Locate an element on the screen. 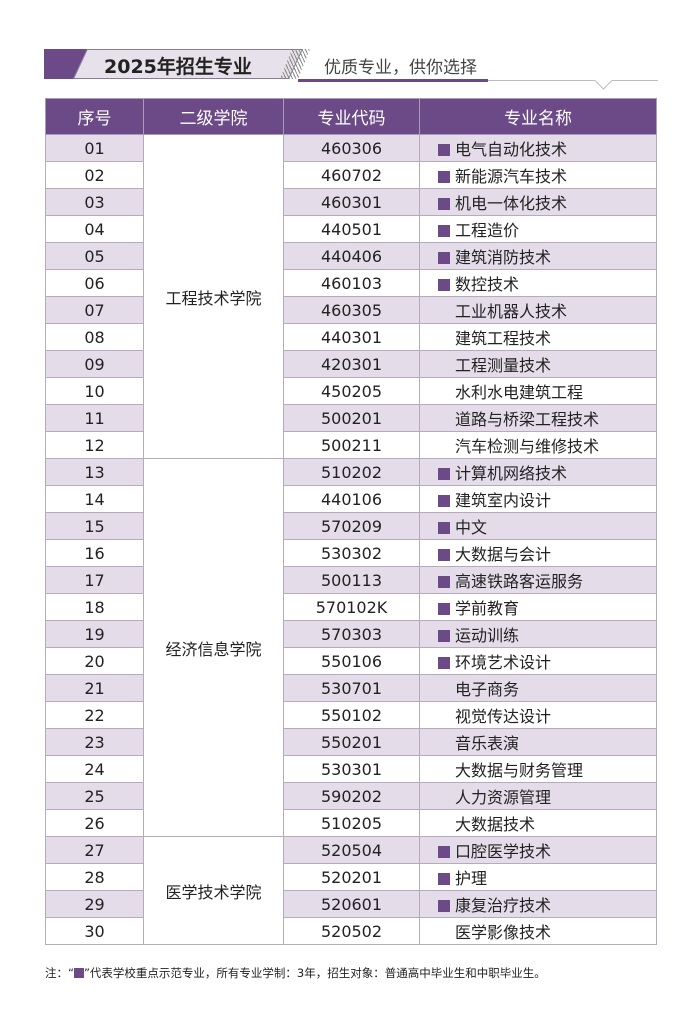  college-cell: 工程技术学院 is located at coordinates (213, 296).